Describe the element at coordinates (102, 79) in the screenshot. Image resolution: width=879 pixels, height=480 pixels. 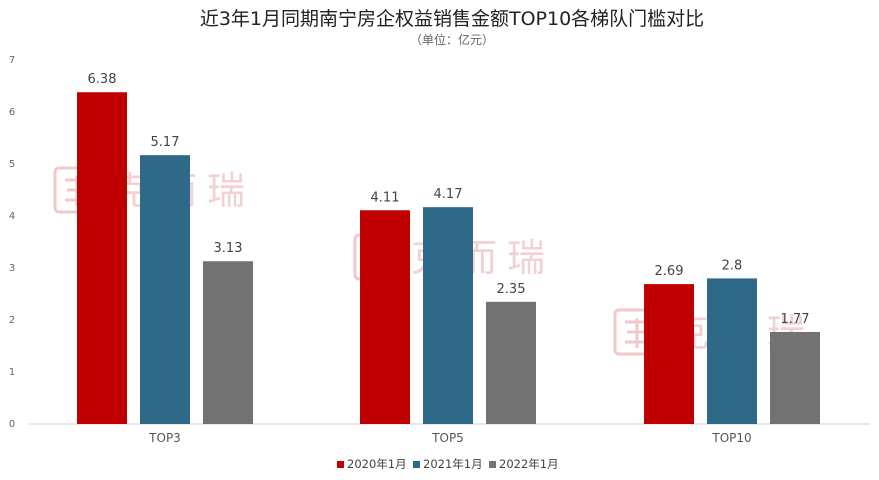
I see `data-label-top3-series-1: 6.38` at that location.